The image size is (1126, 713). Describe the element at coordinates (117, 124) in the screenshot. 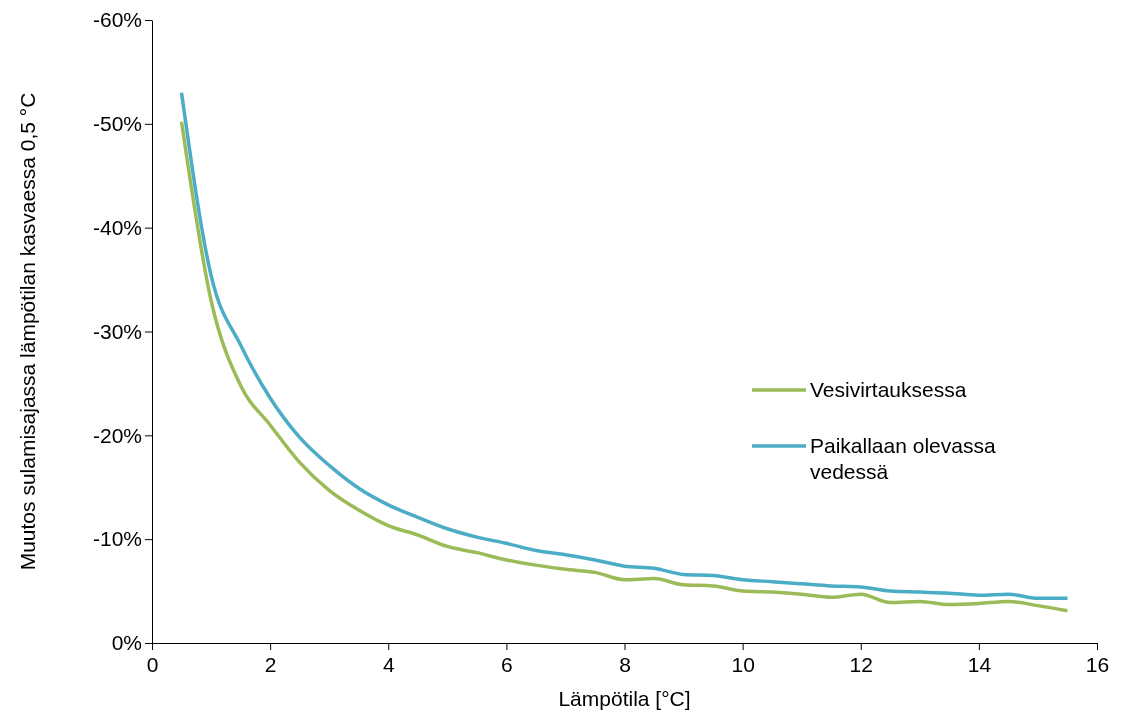

I see `y-tick-label: -50%` at that location.